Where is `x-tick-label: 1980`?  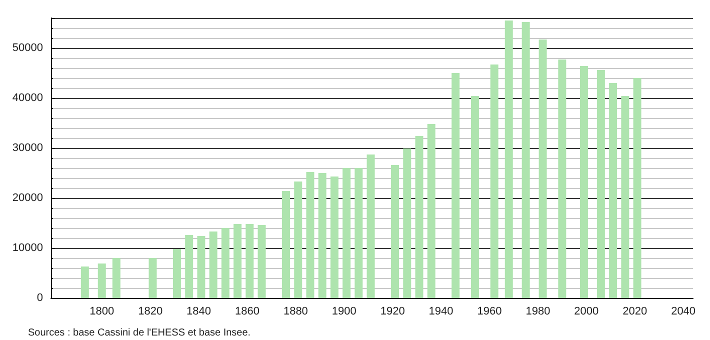
x-tick-label: 1980 is located at coordinates (538, 312).